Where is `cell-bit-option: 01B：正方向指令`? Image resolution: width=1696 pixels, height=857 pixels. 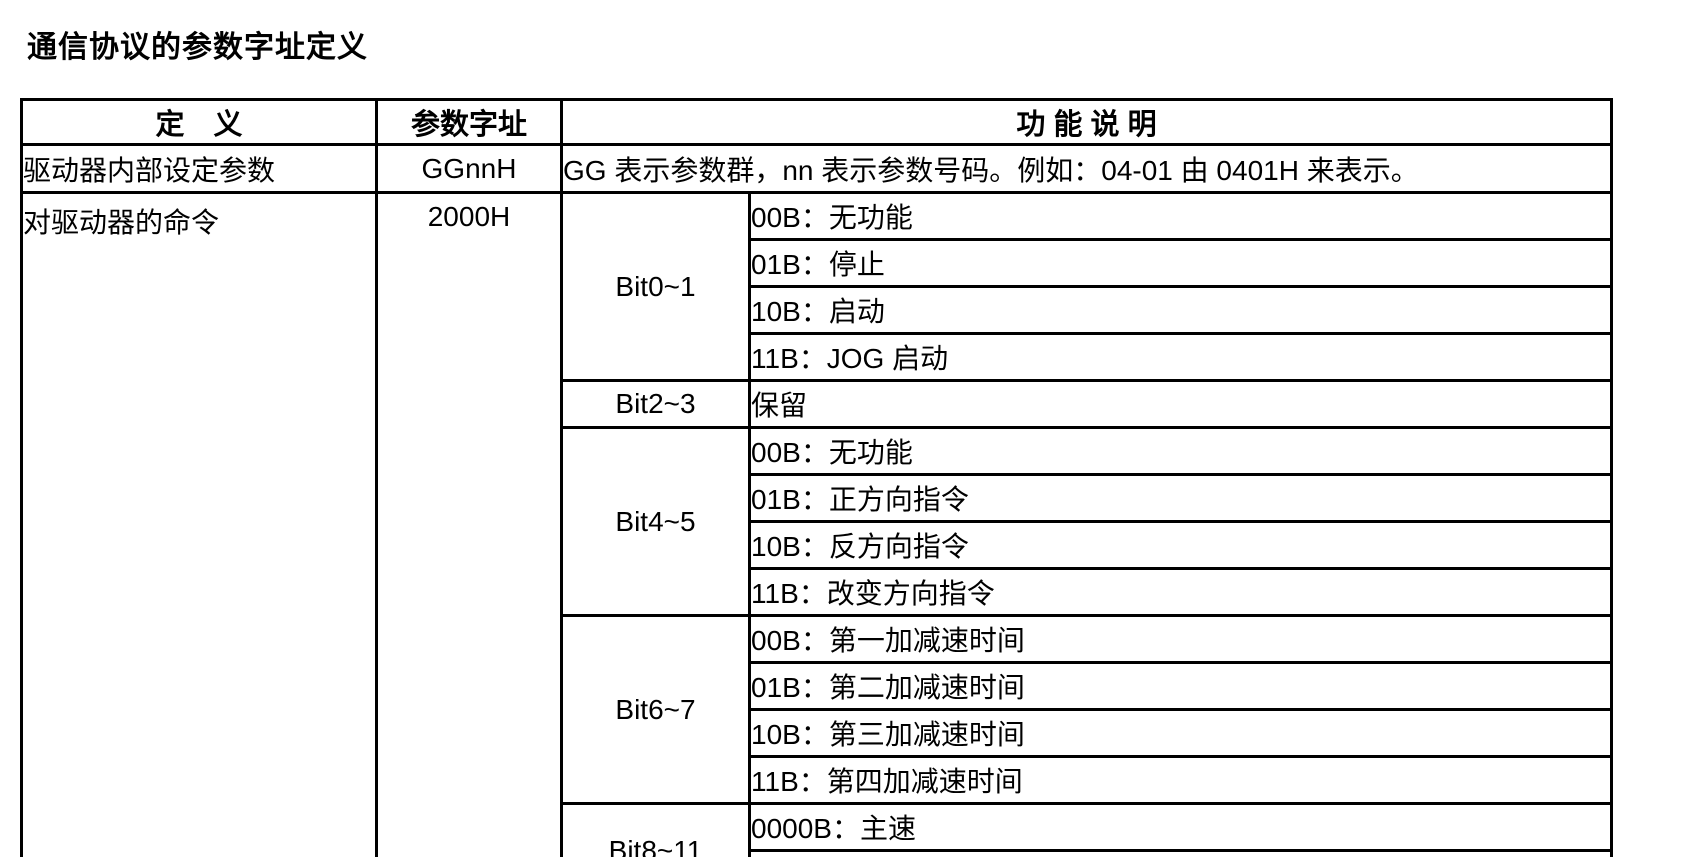
cell-bit-option: 01B：正方向指令 is located at coordinates (1180, 498).